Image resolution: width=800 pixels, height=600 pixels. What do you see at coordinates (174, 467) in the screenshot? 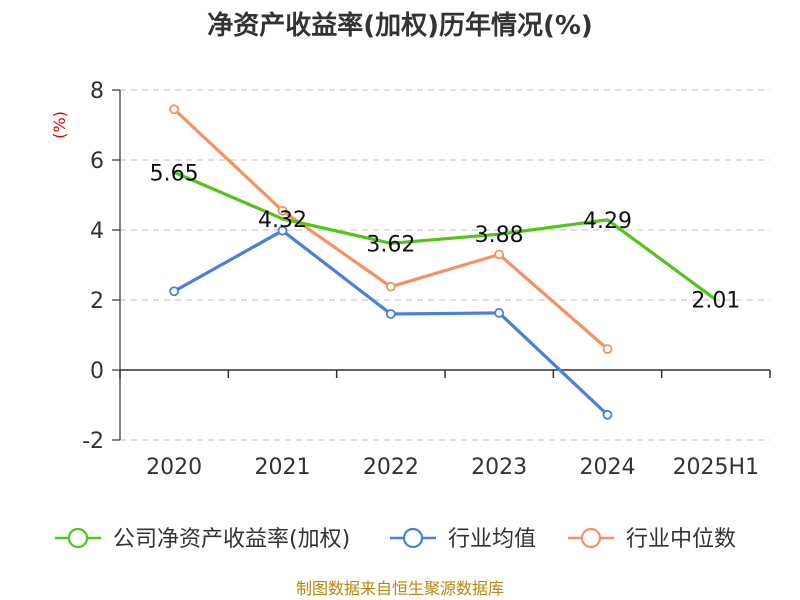
I see `x-tick-label: 2020` at bounding box center [174, 467].